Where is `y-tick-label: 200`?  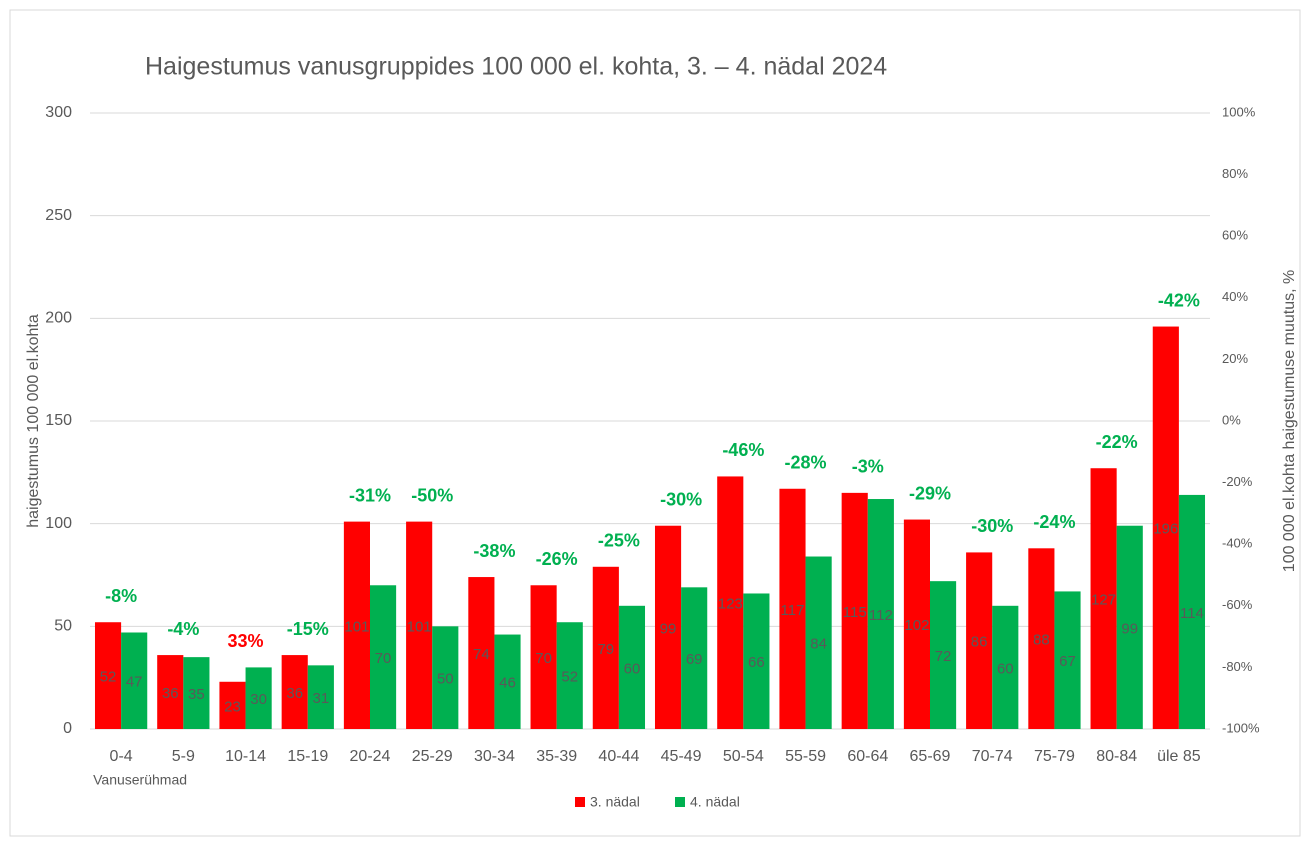 y-tick-label: 200 is located at coordinates (58, 318).